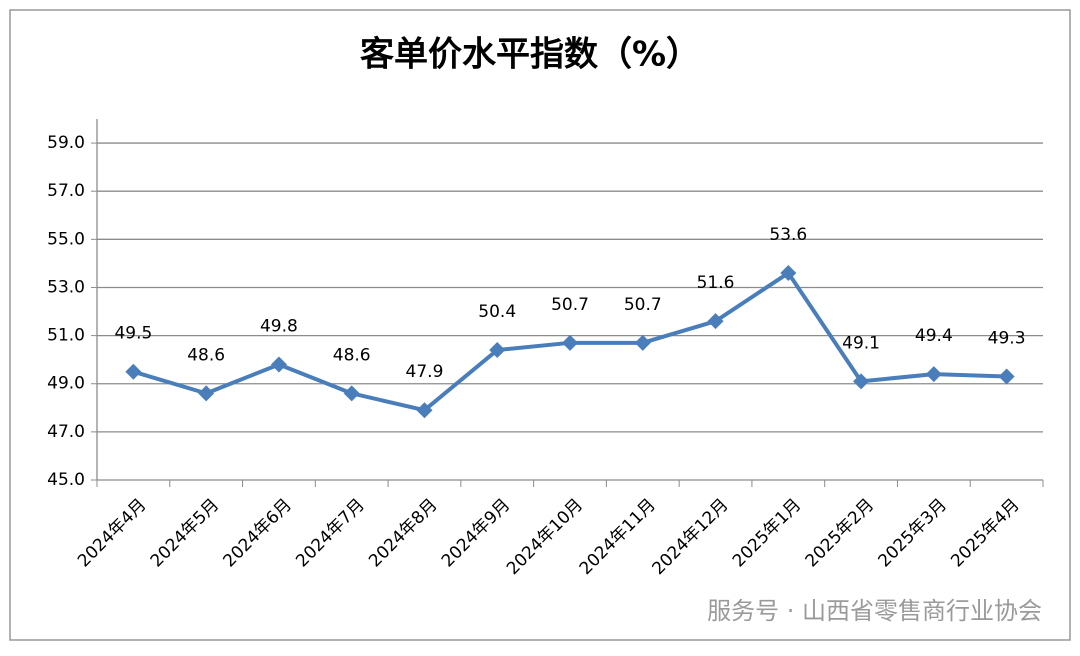 The height and width of the screenshot is (656, 1080). Describe the element at coordinates (716, 283) in the screenshot. I see `data-label: 51.6` at that location.